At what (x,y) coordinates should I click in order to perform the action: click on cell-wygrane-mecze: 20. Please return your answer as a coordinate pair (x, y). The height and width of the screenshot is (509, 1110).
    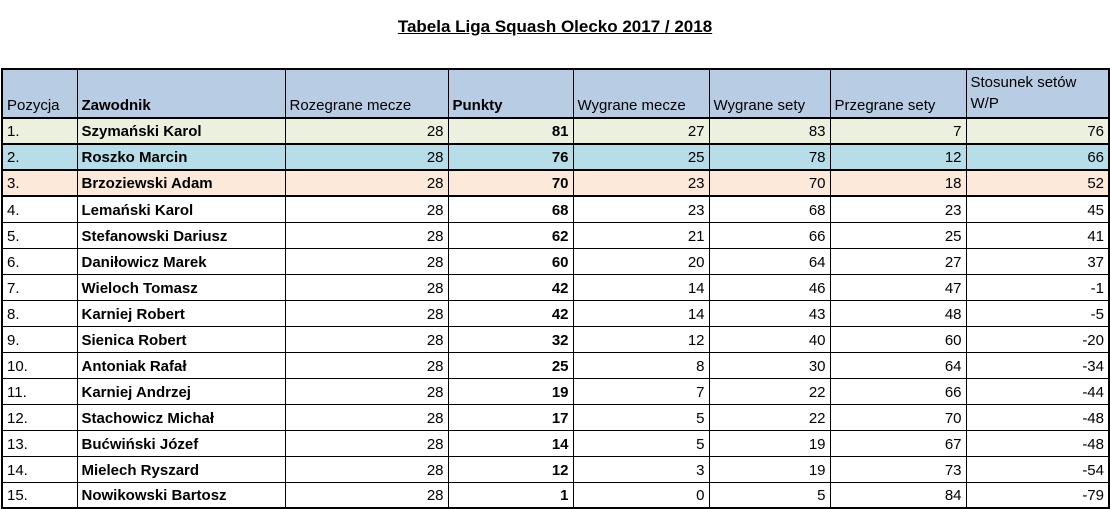
    Looking at the image, I should click on (641, 261).